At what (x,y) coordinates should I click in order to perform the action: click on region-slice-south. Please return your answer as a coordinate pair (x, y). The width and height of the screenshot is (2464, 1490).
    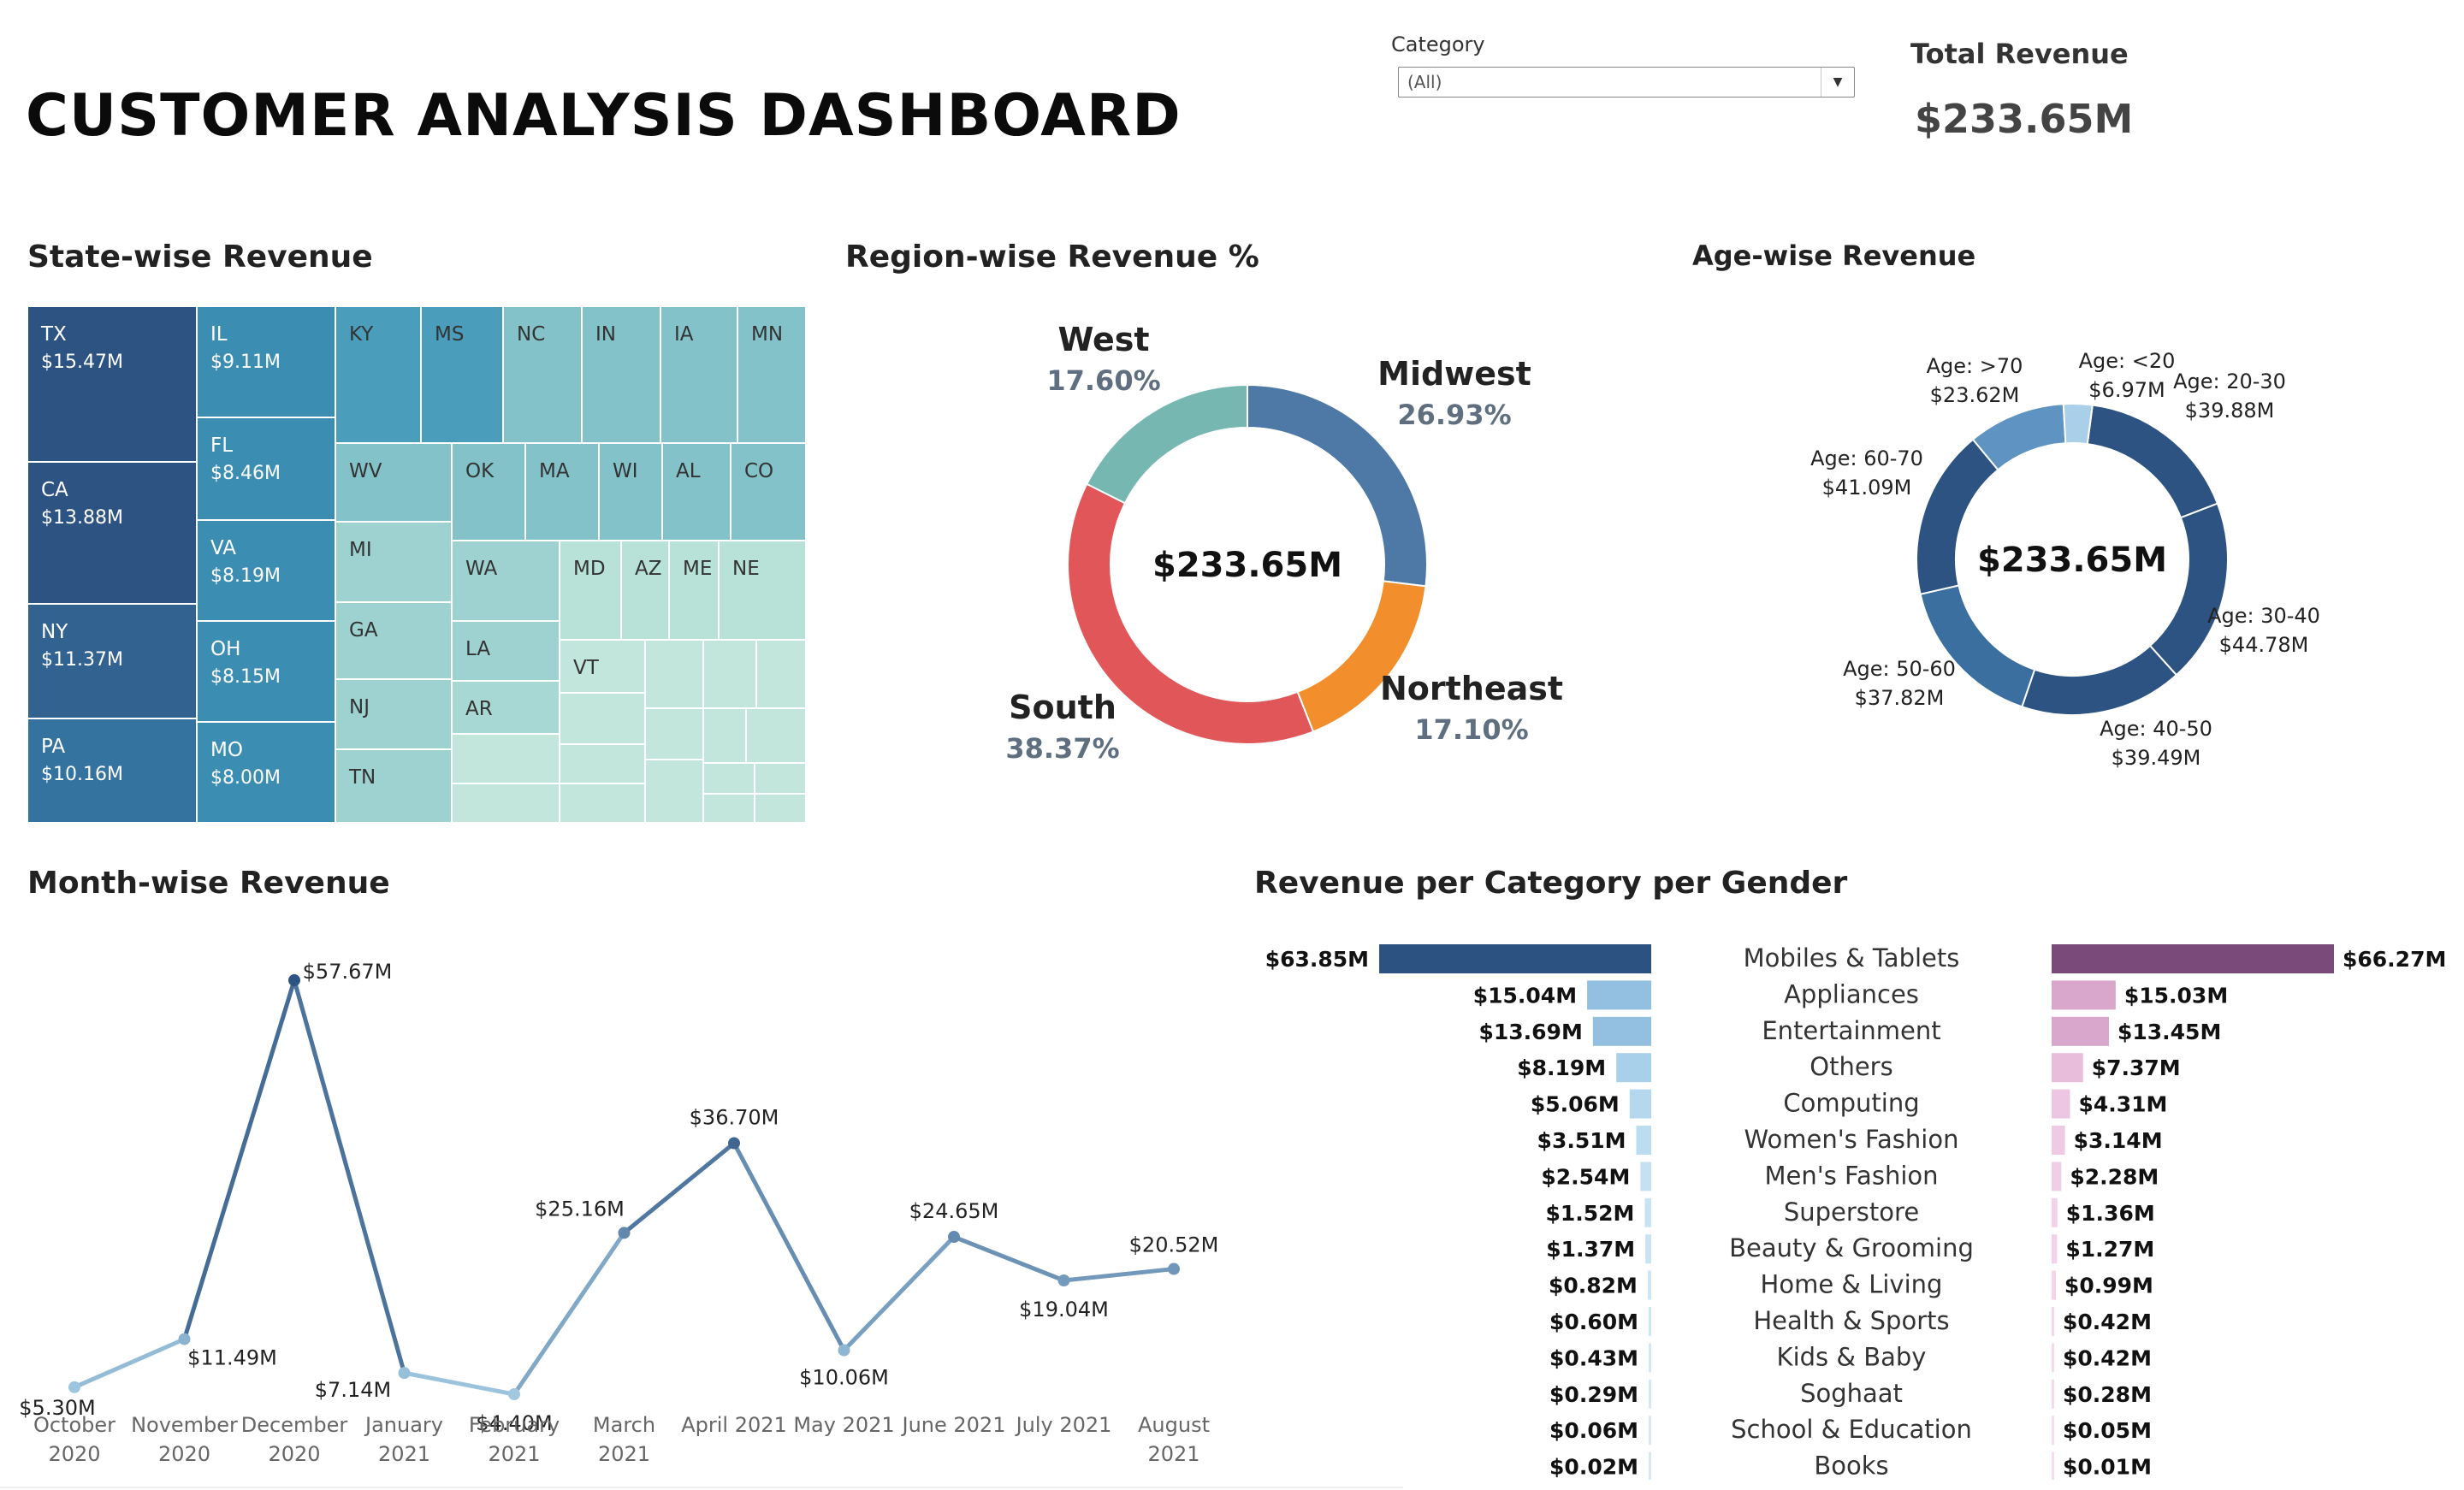
    Looking at the image, I should click on (1191, 613).